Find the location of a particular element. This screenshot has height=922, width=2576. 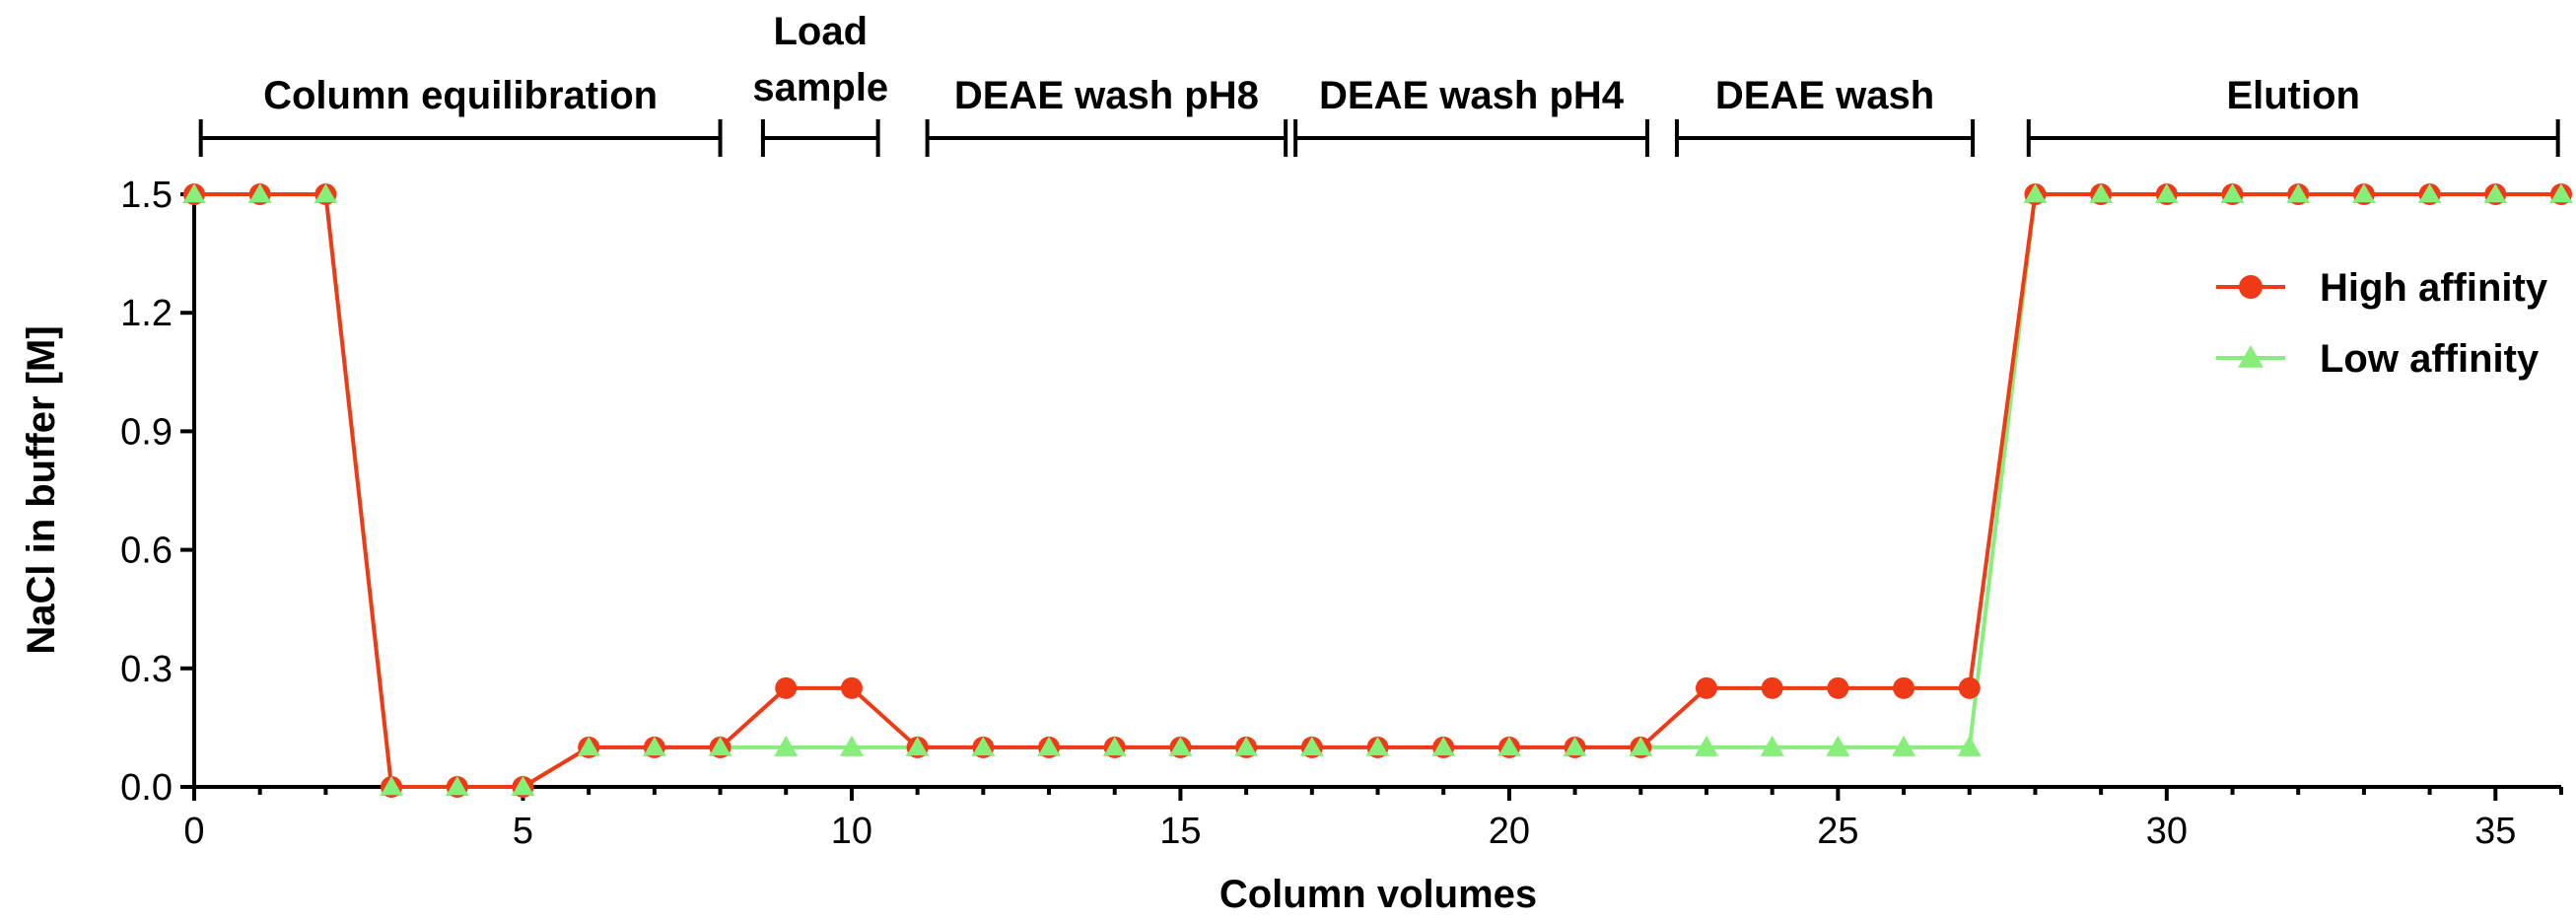

phase-label: Load is located at coordinates (821, 31).